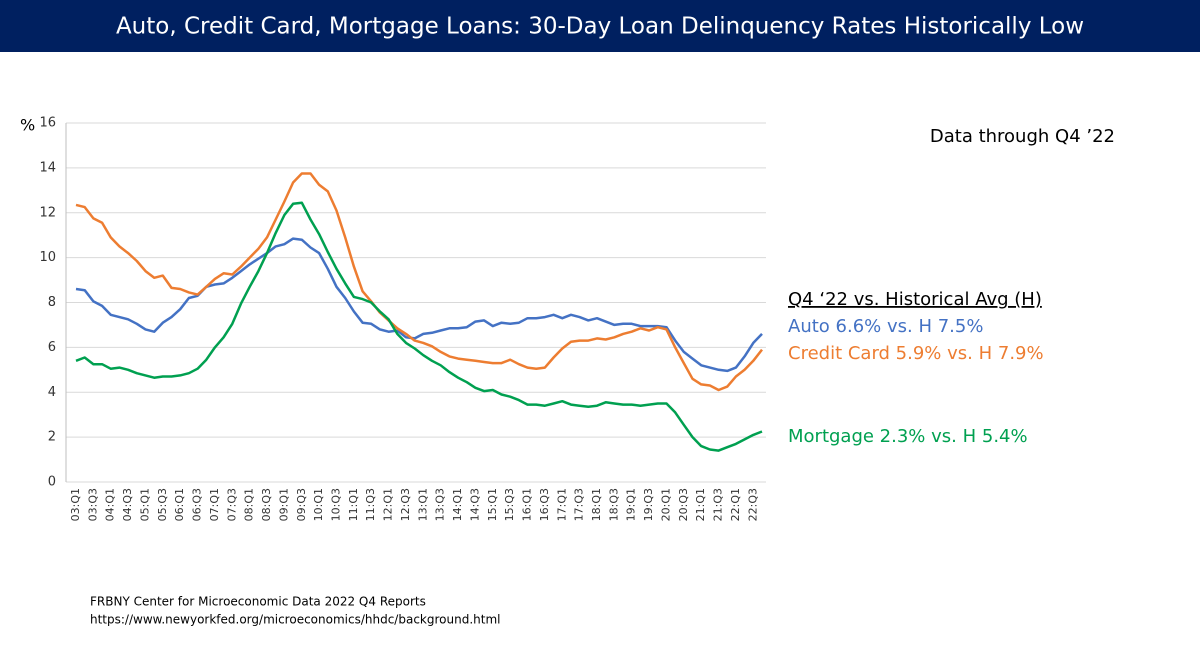 This screenshot has width=1200, height=650. I want to click on x-tick-label: 18:Q3, so click(613, 504).